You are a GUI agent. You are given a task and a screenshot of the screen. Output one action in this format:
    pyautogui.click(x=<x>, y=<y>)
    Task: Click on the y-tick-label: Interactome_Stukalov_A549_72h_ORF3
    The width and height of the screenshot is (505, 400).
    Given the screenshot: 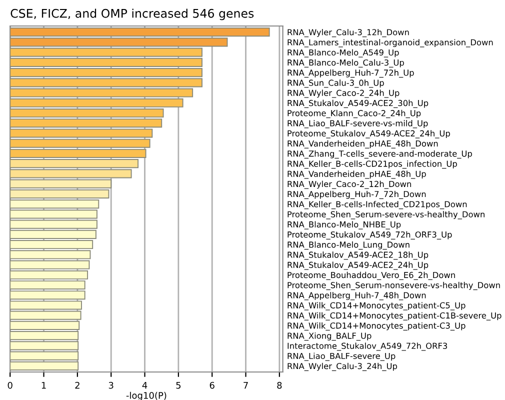 What is the action you would take?
    pyautogui.click(x=368, y=346)
    